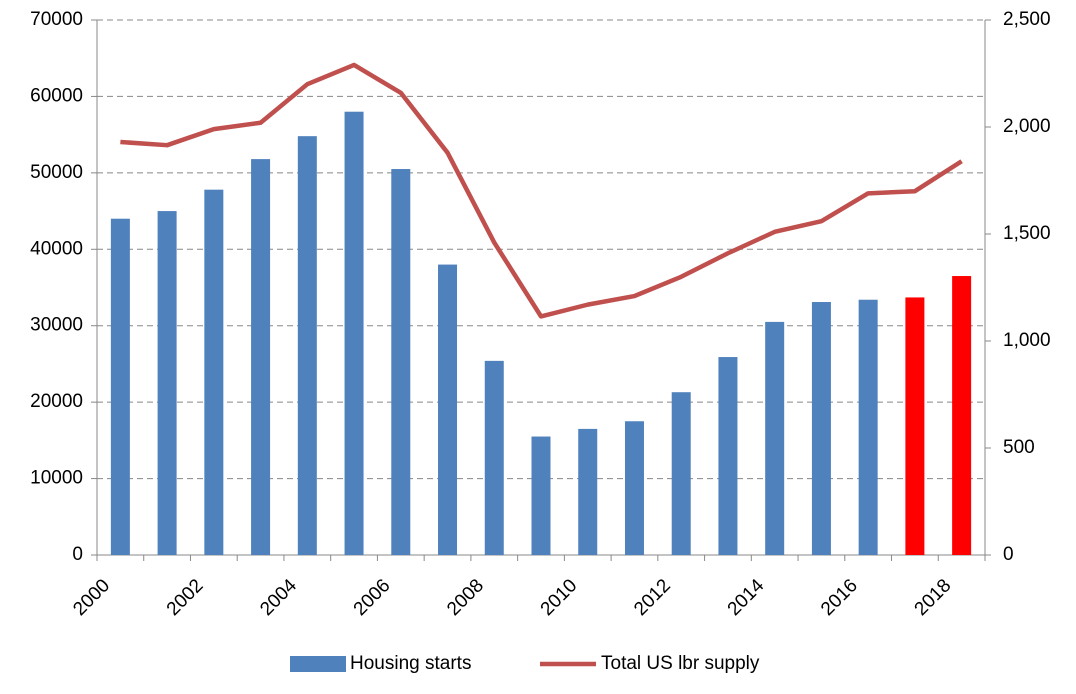  What do you see at coordinates (1019, 447) in the screenshot?
I see `y2-tick-label: 500` at bounding box center [1019, 447].